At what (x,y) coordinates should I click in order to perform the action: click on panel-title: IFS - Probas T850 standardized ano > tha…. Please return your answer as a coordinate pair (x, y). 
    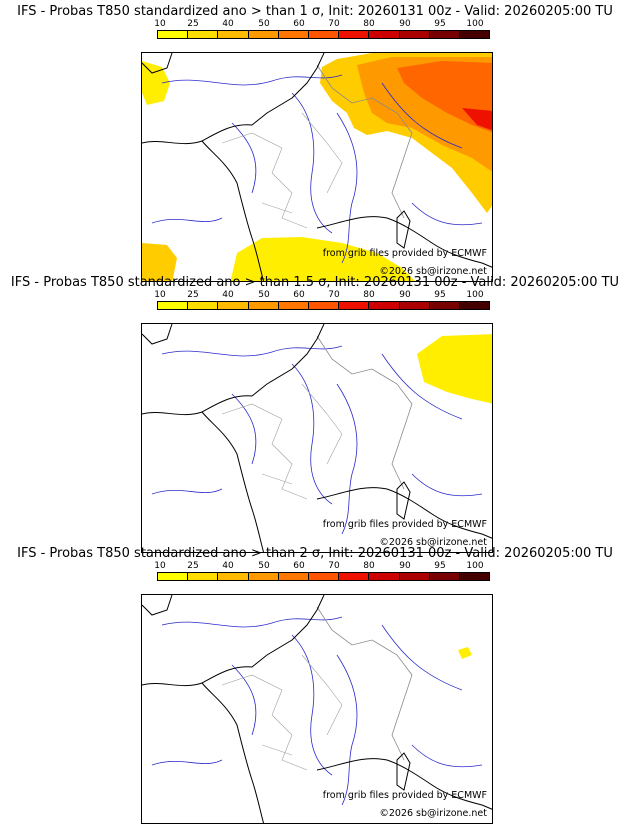
    Looking at the image, I should click on (315, 282).